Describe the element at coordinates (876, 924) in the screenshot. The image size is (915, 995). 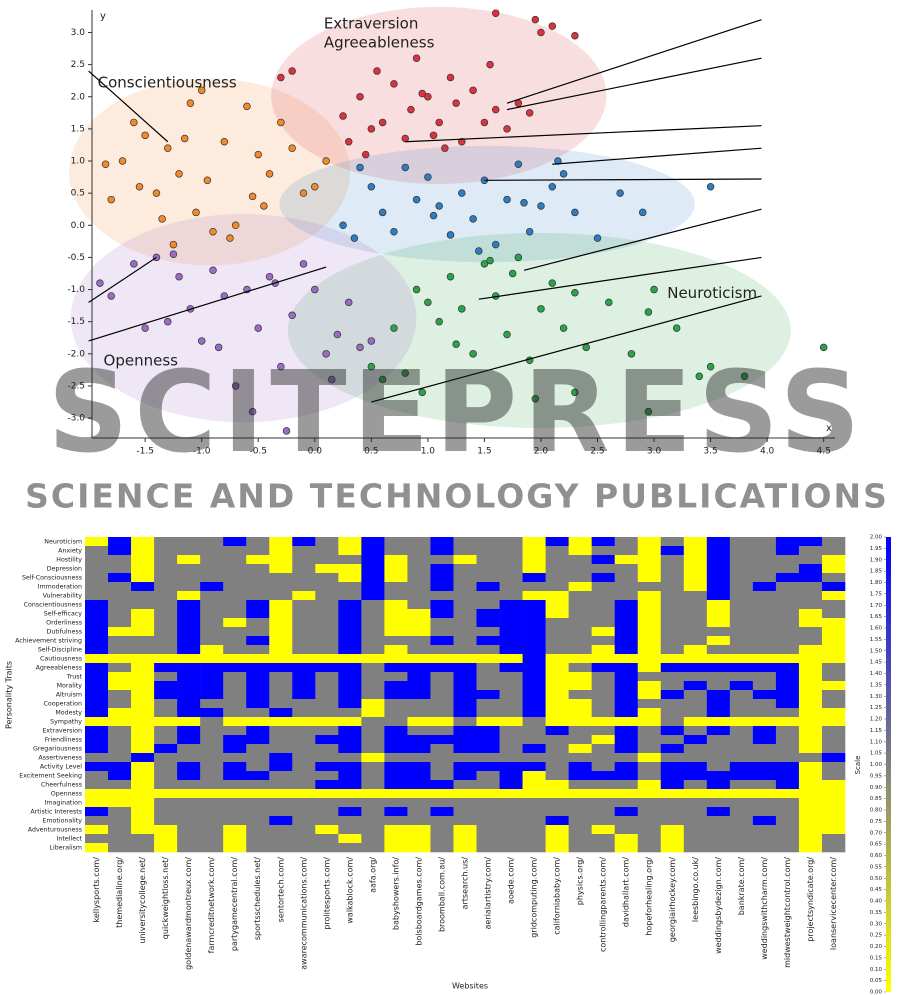
I see `colorbar-tick-label: 0.30` at that location.